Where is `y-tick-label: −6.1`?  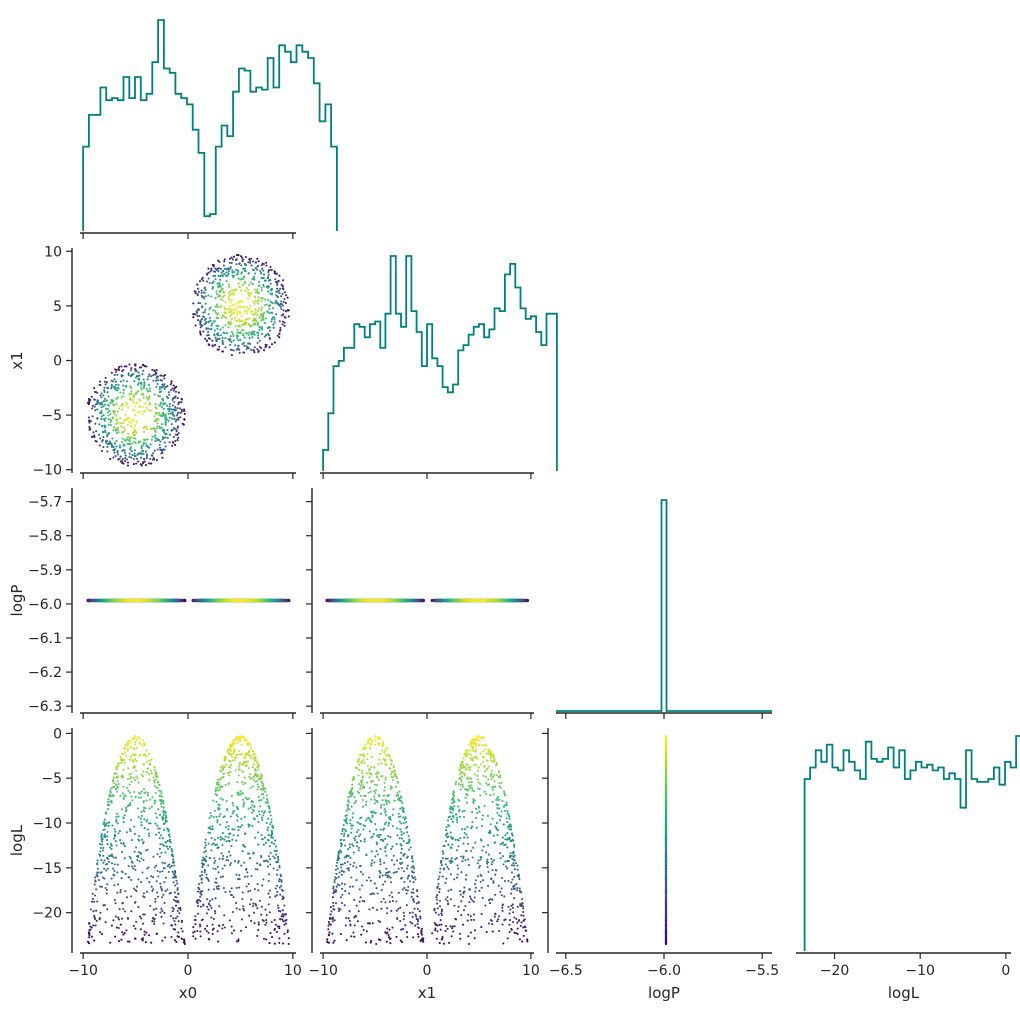
y-tick-label: −6.1 is located at coordinates (45, 639).